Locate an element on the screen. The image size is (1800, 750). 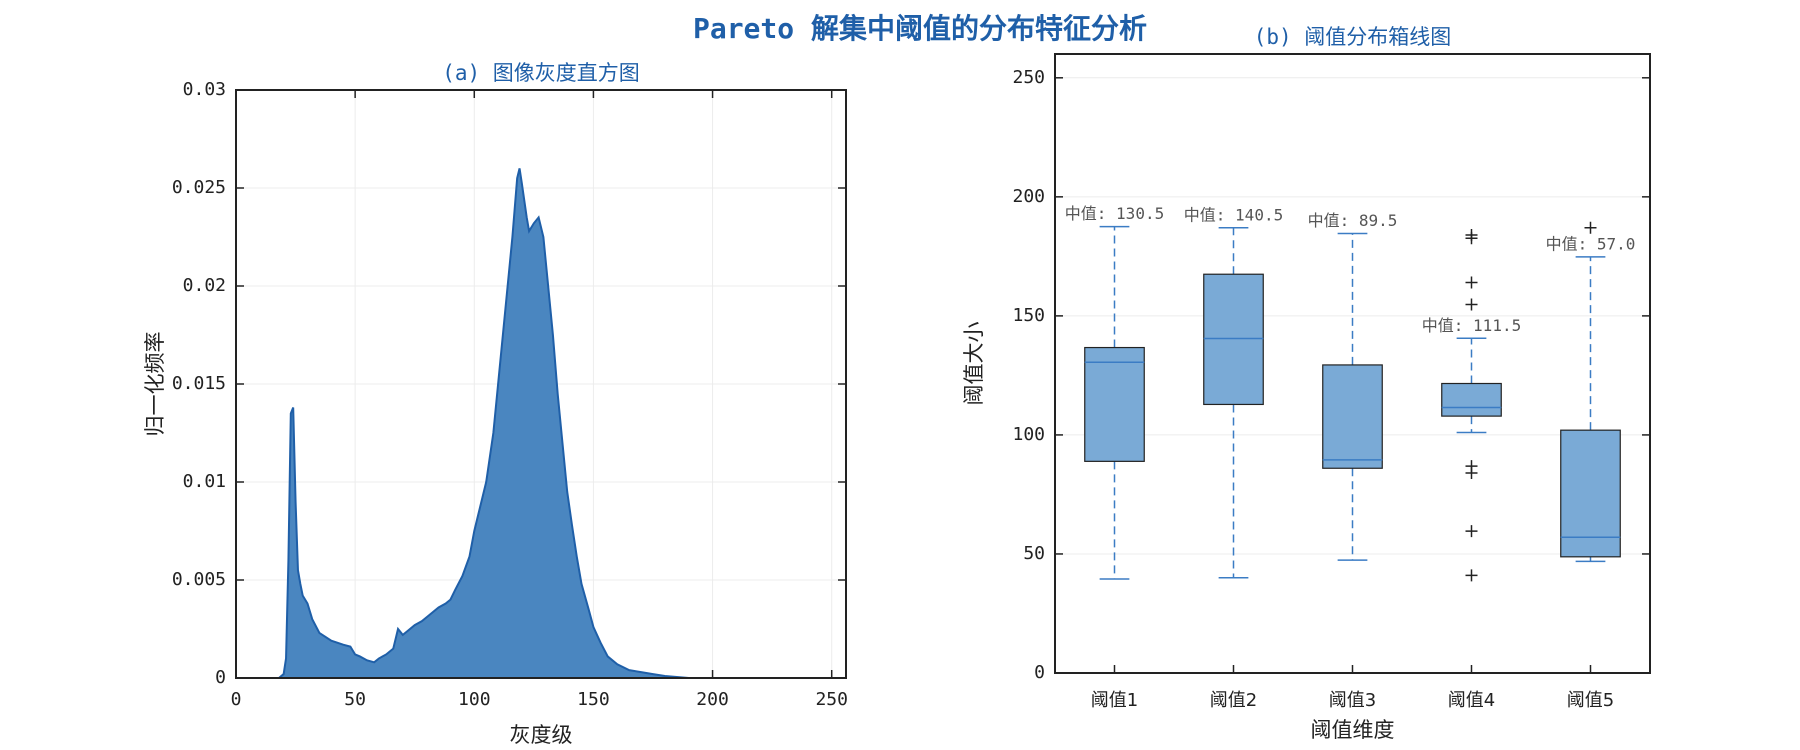
x-tick-label: 阈值1 is located at coordinates (1114, 700).